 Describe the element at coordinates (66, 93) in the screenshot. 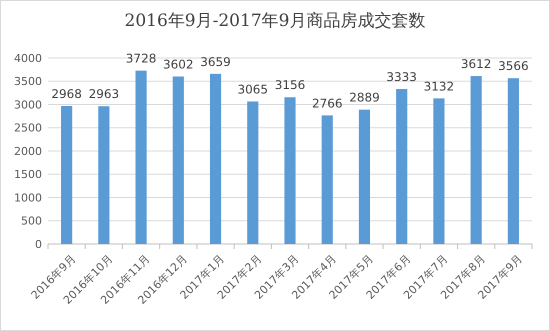

I see `data-label: 2968` at that location.